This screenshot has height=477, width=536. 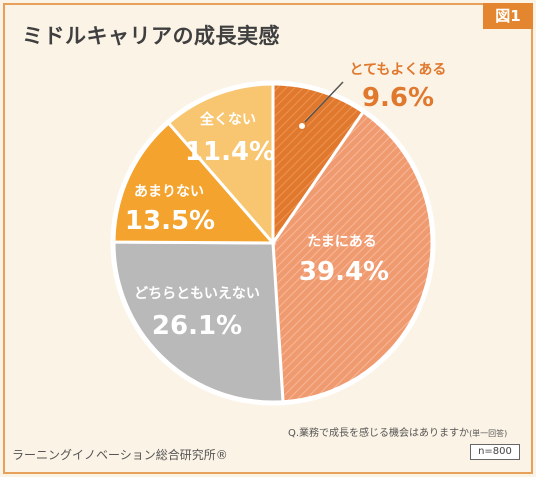 What do you see at coordinates (120, 455) in the screenshot?
I see `source-credit: ラーニングイノベーション総合研究所®` at bounding box center [120, 455].